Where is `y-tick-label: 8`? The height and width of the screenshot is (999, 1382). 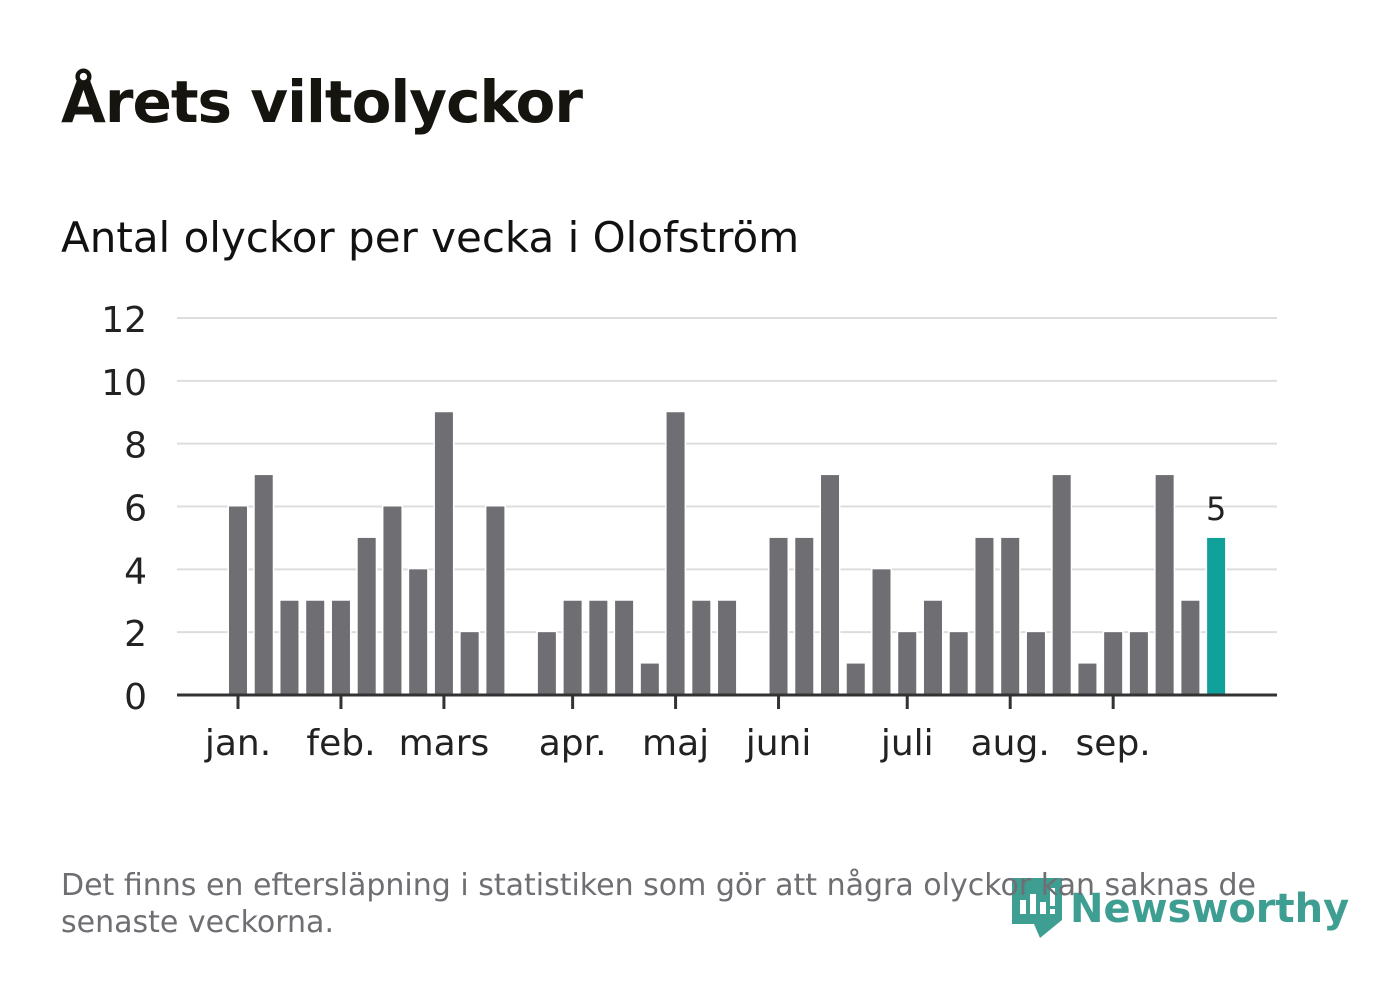
y-tick-label: 8 is located at coordinates (135, 446).